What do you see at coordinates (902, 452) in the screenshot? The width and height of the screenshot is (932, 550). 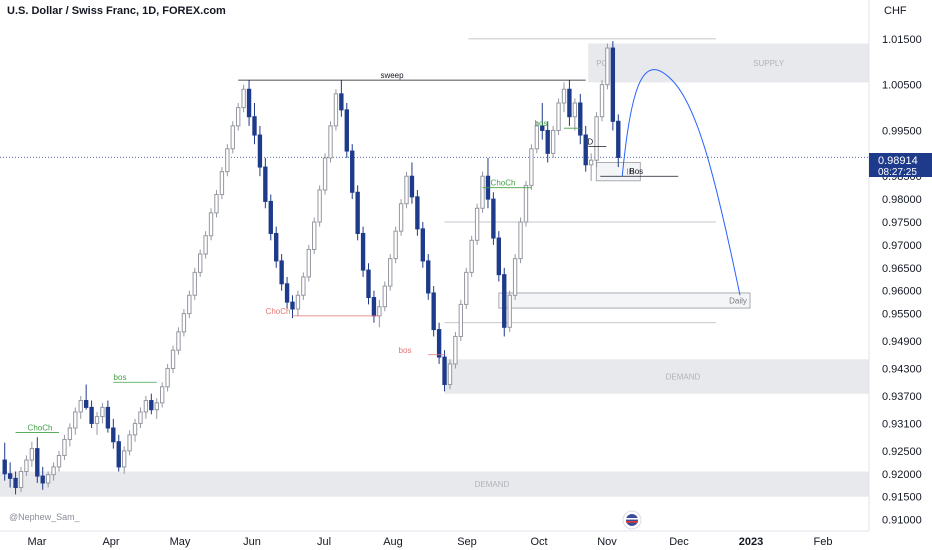 I see `price-tick-label: 0.92500` at bounding box center [902, 452].